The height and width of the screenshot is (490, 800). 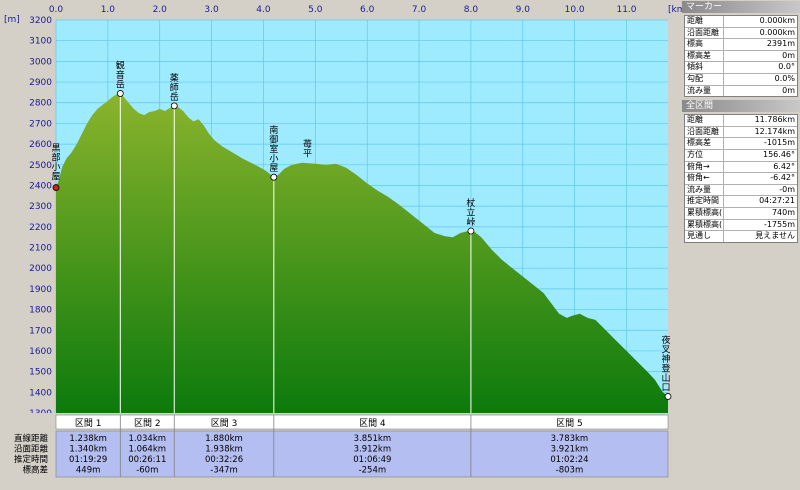 What do you see at coordinates (675, 10) in the screenshot?
I see `x-unit-label: [km]` at bounding box center [675, 10].